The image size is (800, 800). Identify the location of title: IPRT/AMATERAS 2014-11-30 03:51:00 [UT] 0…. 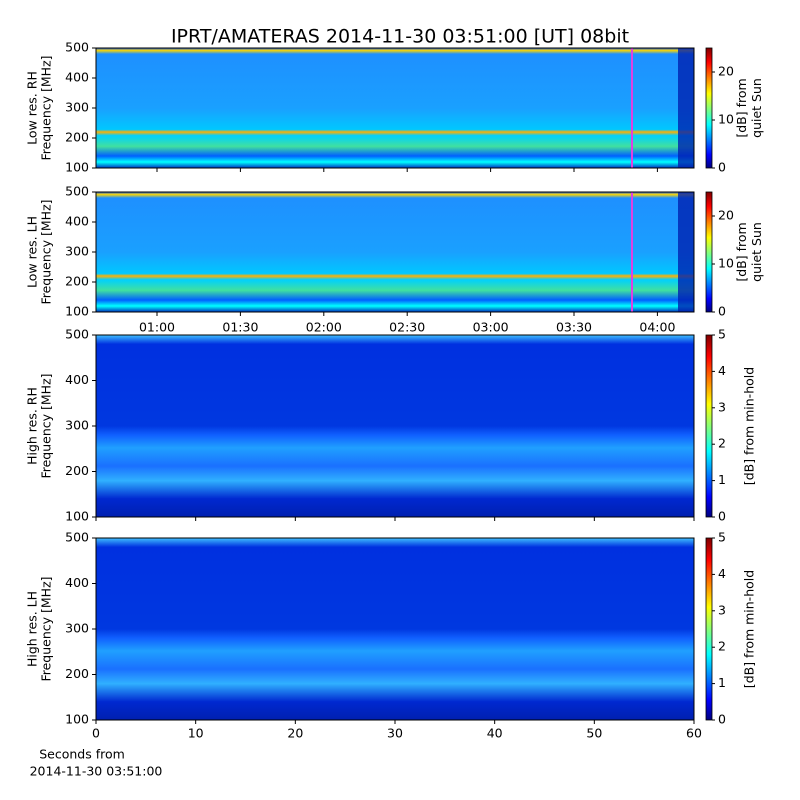
(400, 37).